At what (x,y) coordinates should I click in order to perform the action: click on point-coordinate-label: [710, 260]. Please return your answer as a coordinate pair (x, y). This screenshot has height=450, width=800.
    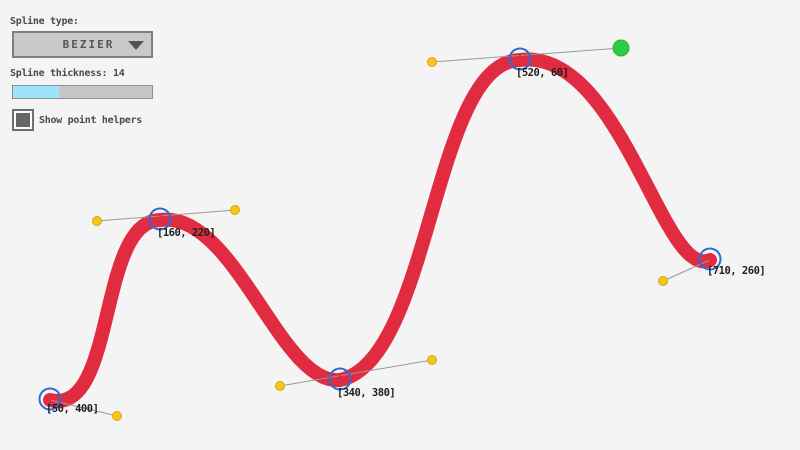
    Looking at the image, I should click on (736, 271).